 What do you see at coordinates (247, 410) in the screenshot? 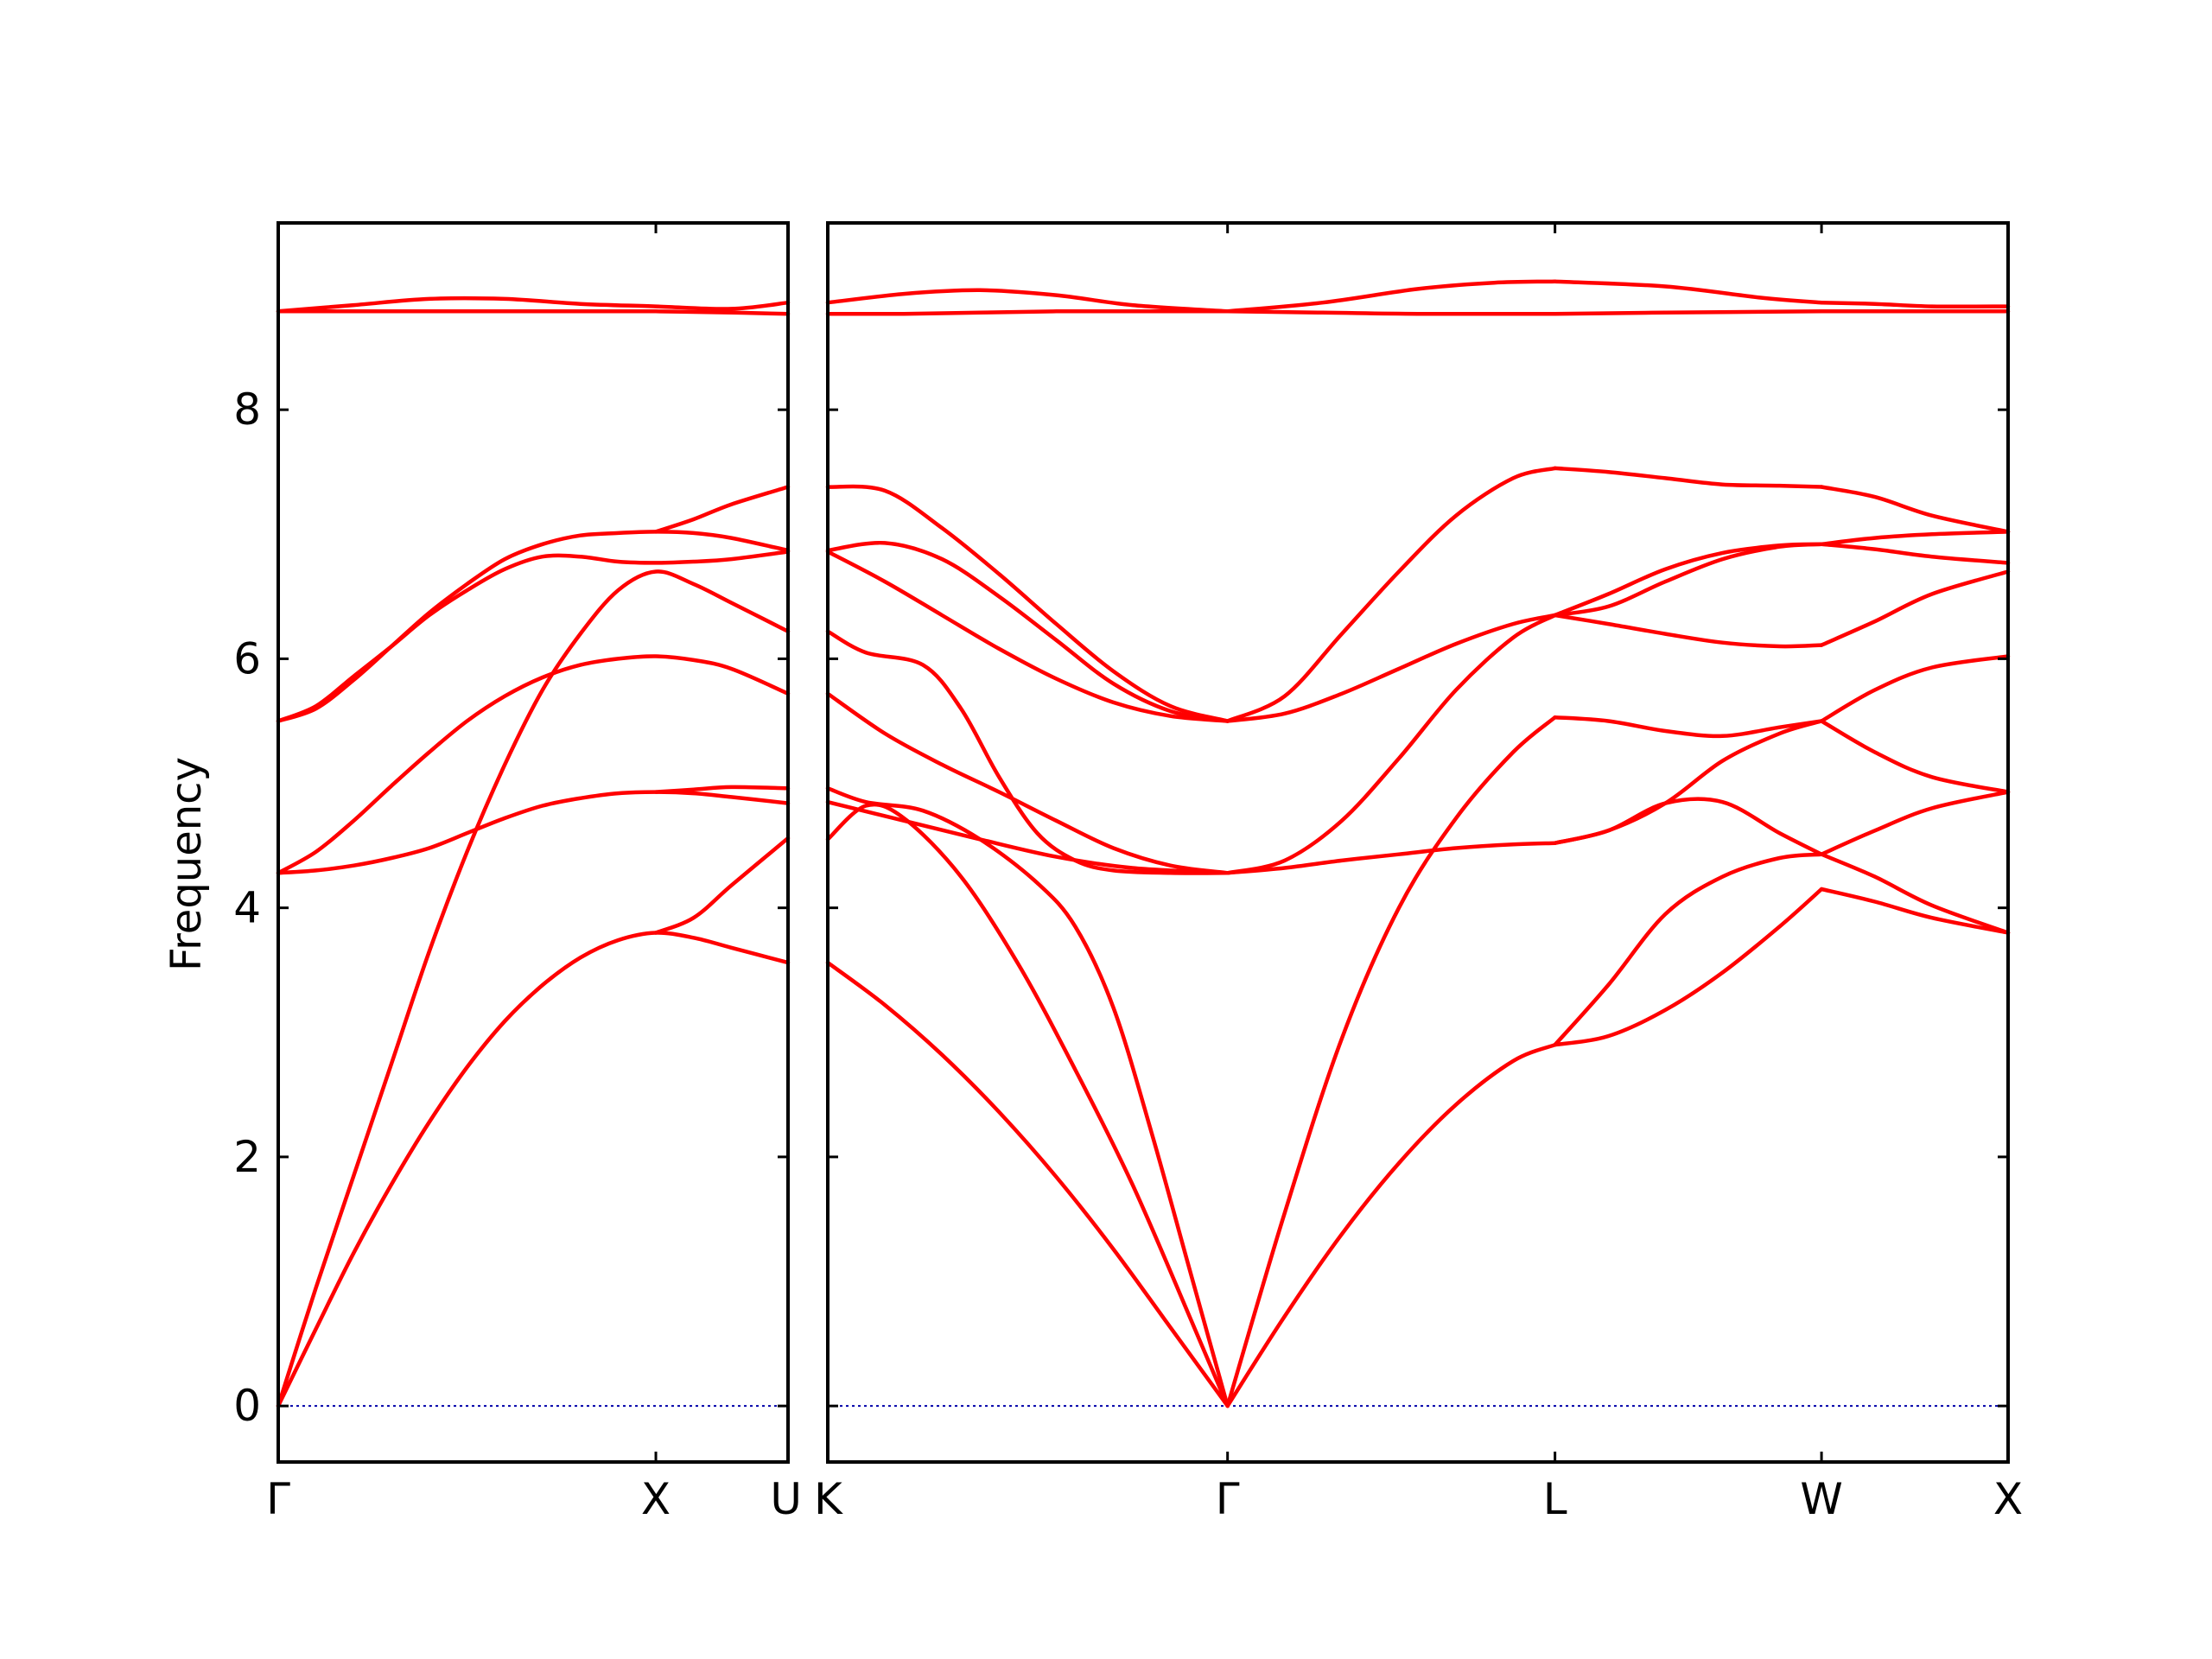
I see `y-tick-label: 8` at bounding box center [247, 410].